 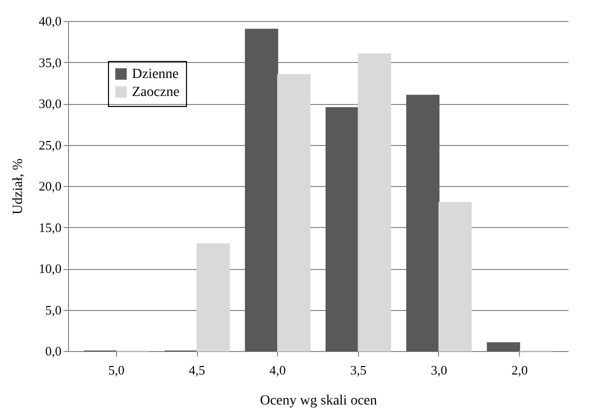 I want to click on y-tick-label: 20,0, so click(x=50, y=186).